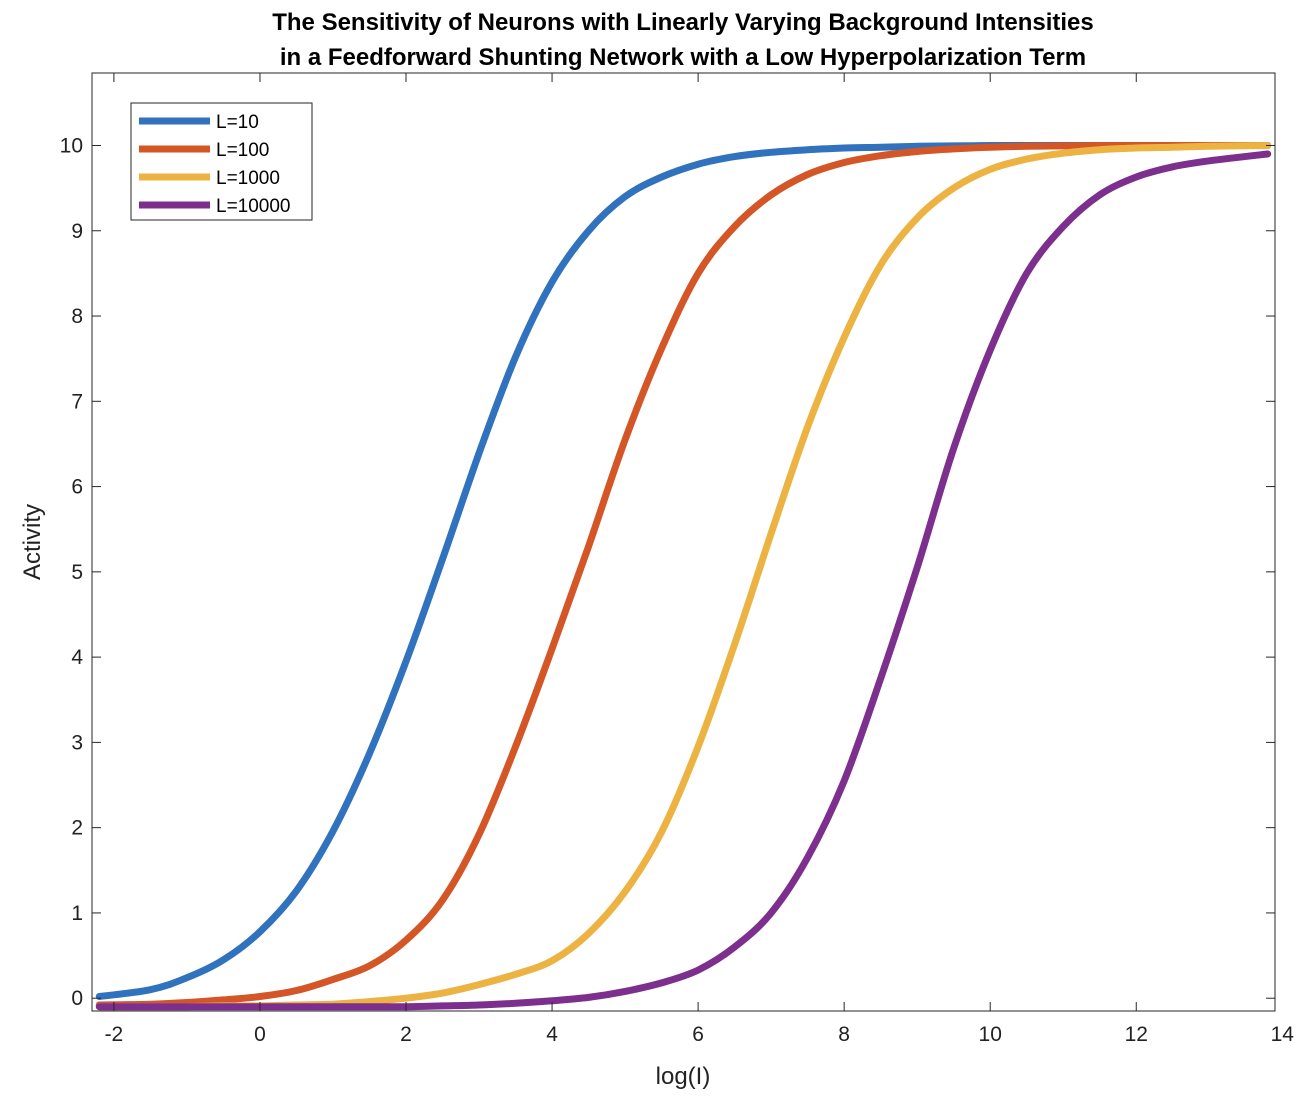  I want to click on legend-label-l-10: L=10, so click(237, 122).